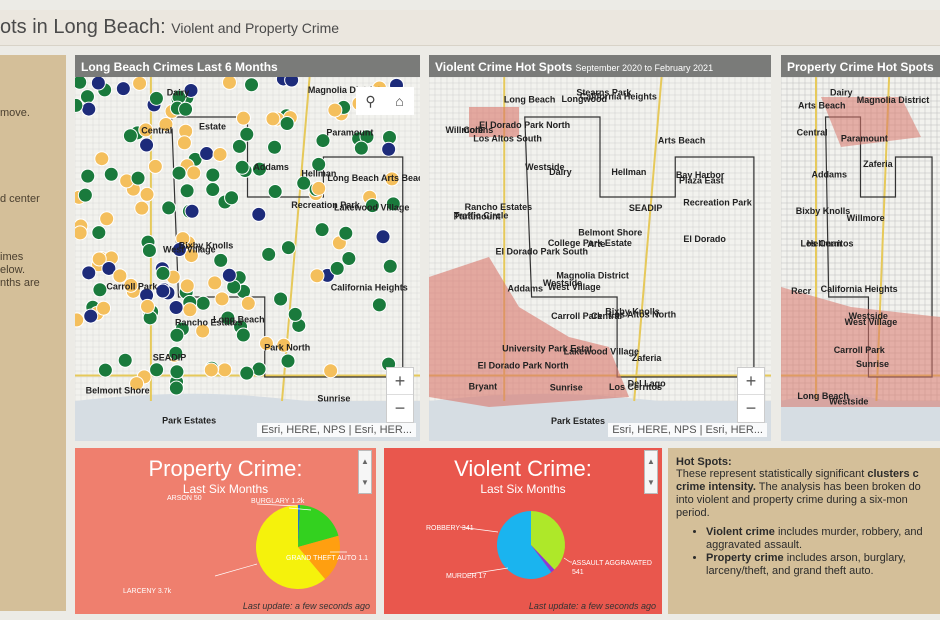 This screenshot has width=940, height=620. Describe the element at coordinates (132, 287) in the screenshot. I see `map-label: Carroll Park` at that location.